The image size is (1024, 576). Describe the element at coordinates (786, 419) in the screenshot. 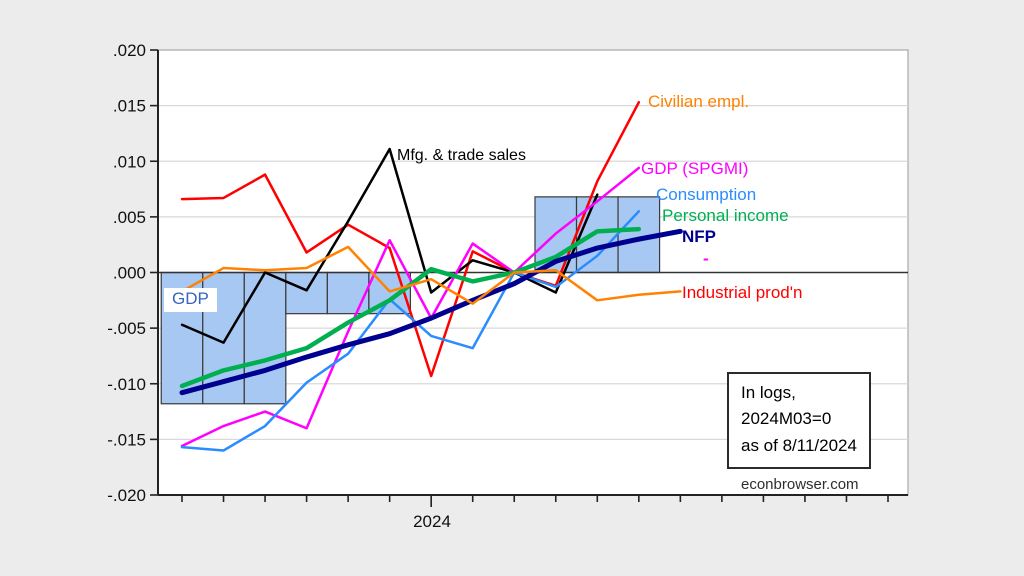

I see `annotation-line-2: 2024M03=0` at that location.